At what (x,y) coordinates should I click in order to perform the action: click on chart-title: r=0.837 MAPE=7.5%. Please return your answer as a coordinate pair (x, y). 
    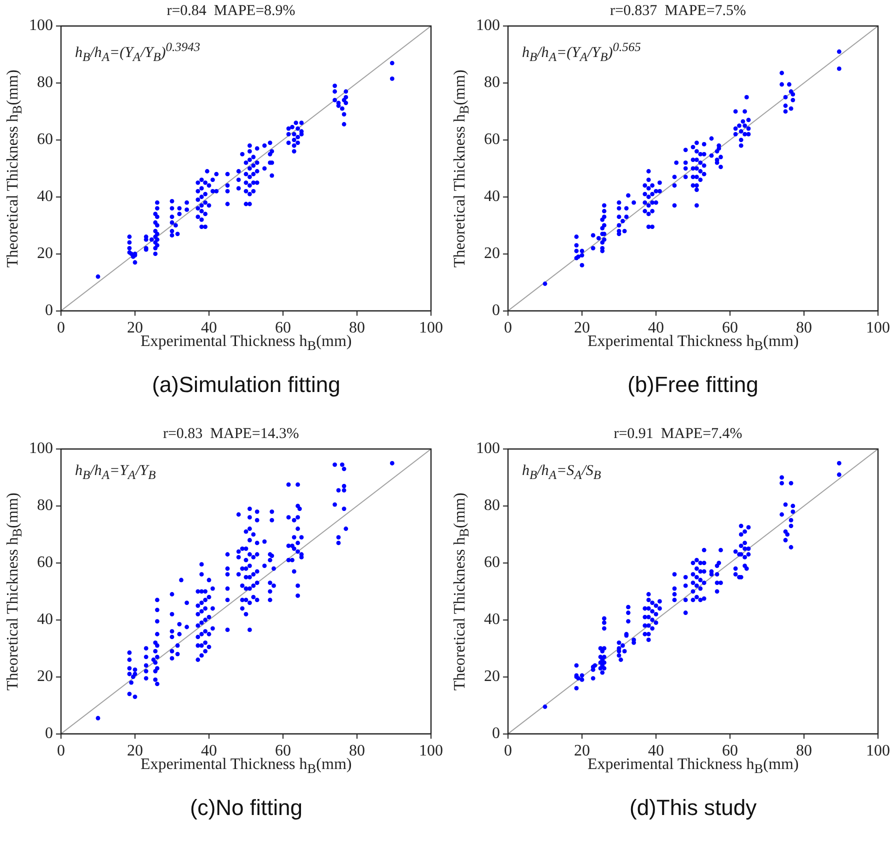
    Looking at the image, I should click on (678, 10).